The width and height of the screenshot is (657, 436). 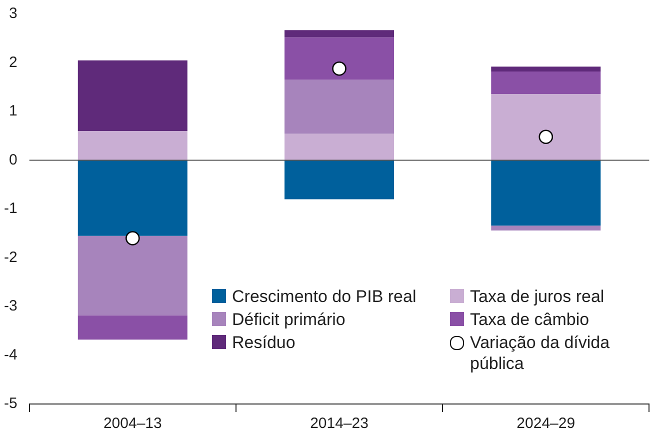 What do you see at coordinates (289, 319) in the screenshot?
I see `legend-label: Déficit primário` at bounding box center [289, 319].